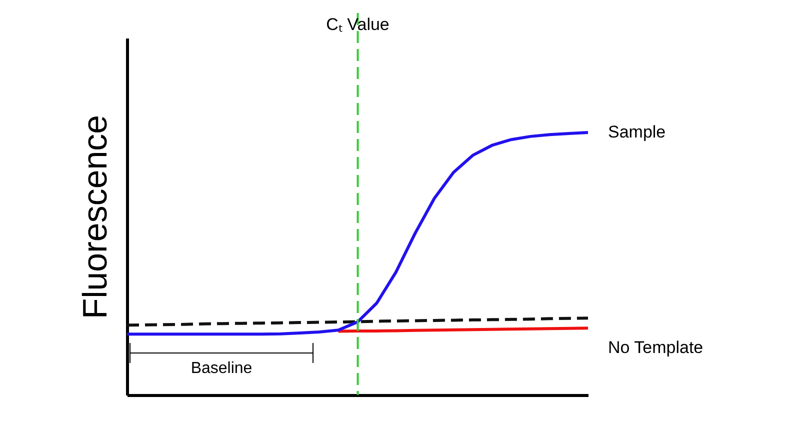  I want to click on annotation: Baseline, so click(221, 368).